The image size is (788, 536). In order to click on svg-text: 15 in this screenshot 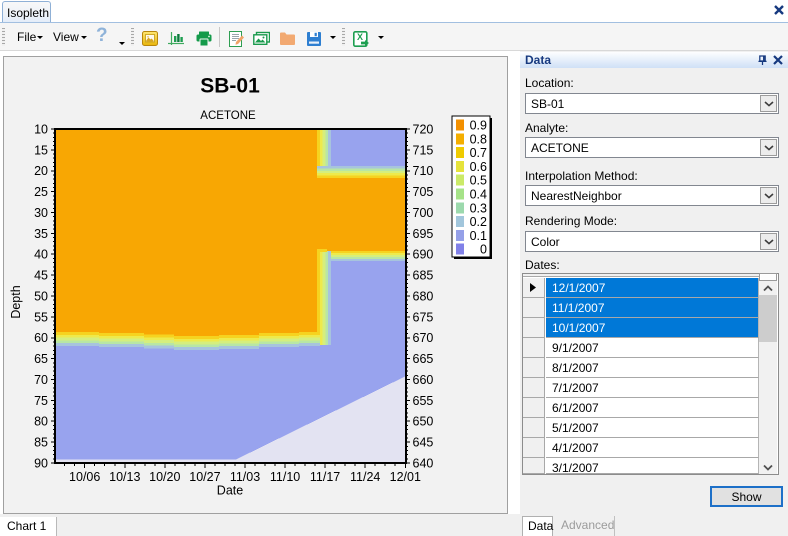, I will do `click(41, 150)`.